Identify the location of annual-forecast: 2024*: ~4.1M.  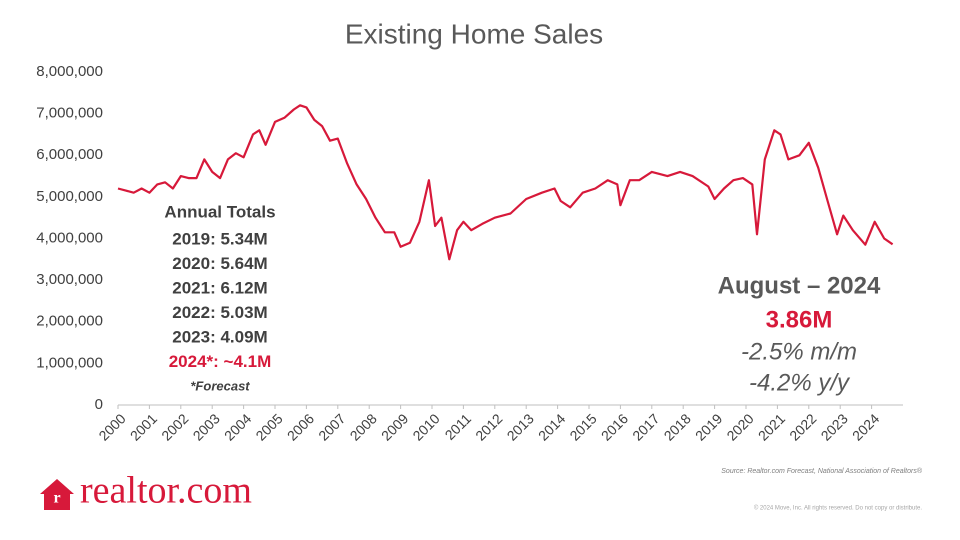
(220, 361).